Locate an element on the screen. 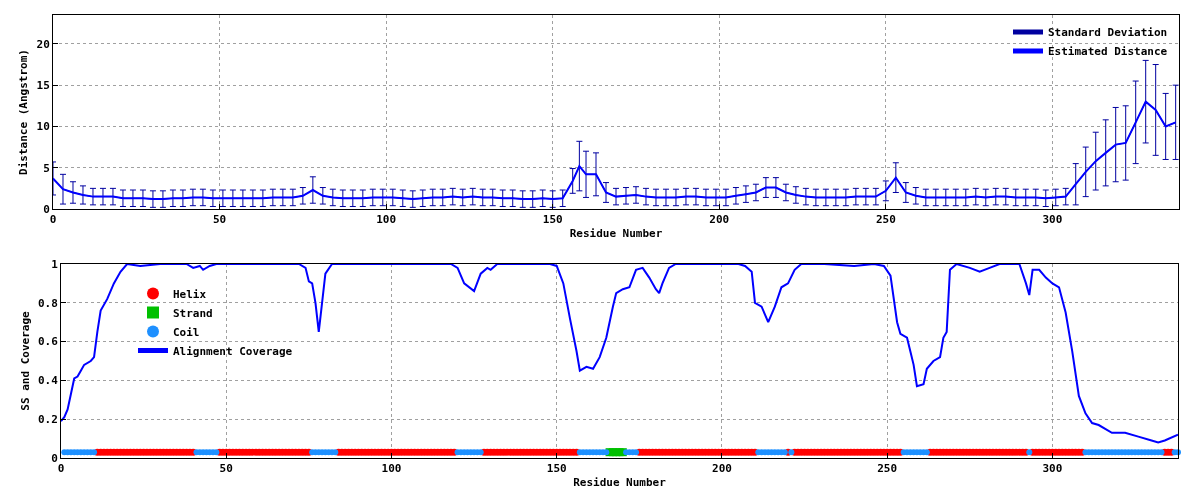 This screenshot has height=500, width=1200. y-tick-label: 1 is located at coordinates (55, 264).